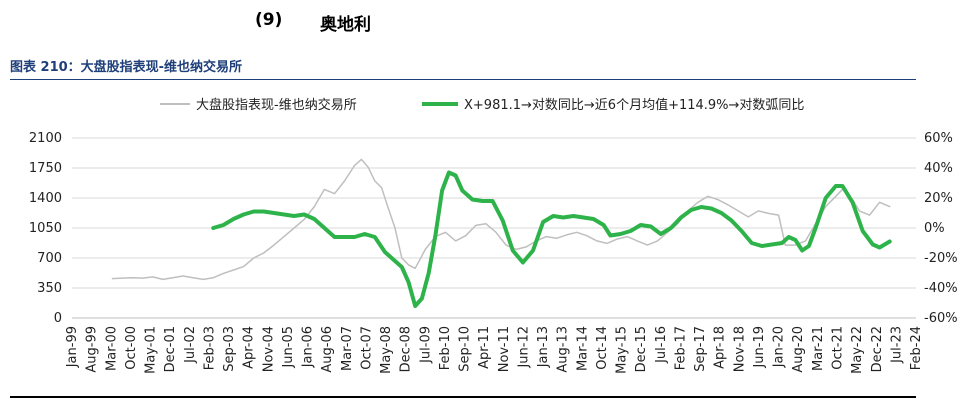 The width and height of the screenshot is (977, 406). Describe the element at coordinates (276, 105) in the screenshot. I see `legend-label-index: 大盘股指表现-维也纳交易所` at that location.